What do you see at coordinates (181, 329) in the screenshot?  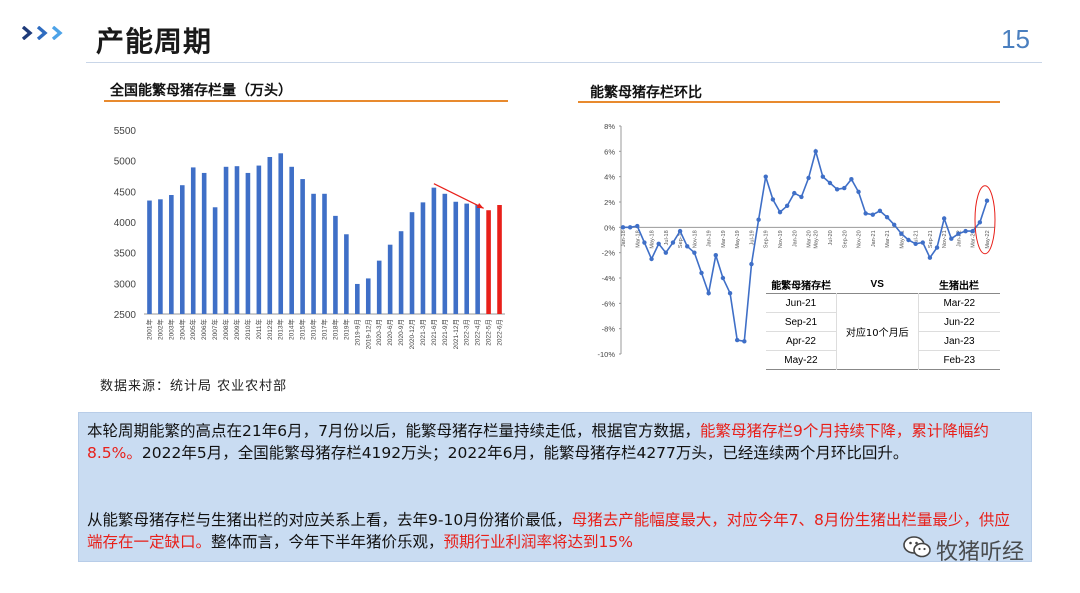 I see `x-tick-label: 2004年` at bounding box center [181, 329].